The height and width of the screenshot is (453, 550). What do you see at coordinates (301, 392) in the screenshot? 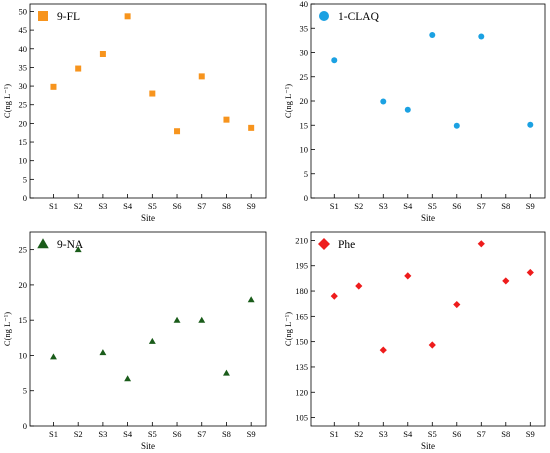
I see `y-tick-label: 120` at bounding box center [301, 392].